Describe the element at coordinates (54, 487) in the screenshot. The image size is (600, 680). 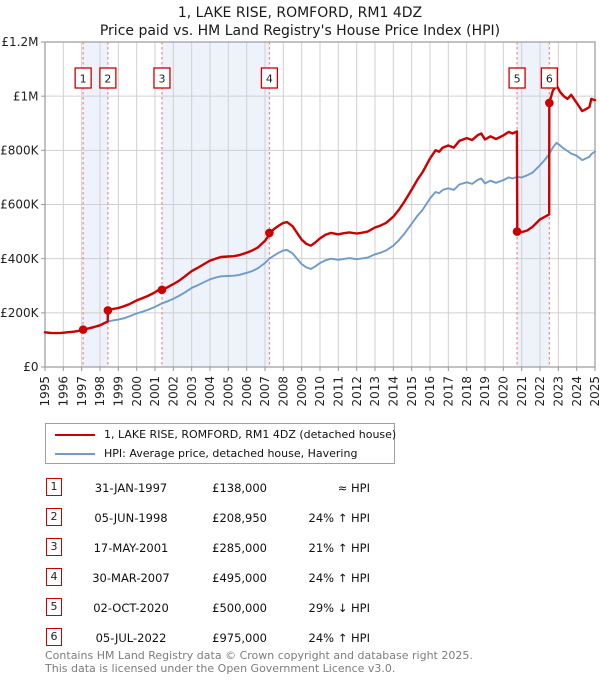
I see `sale-number-badge: 1` at that location.